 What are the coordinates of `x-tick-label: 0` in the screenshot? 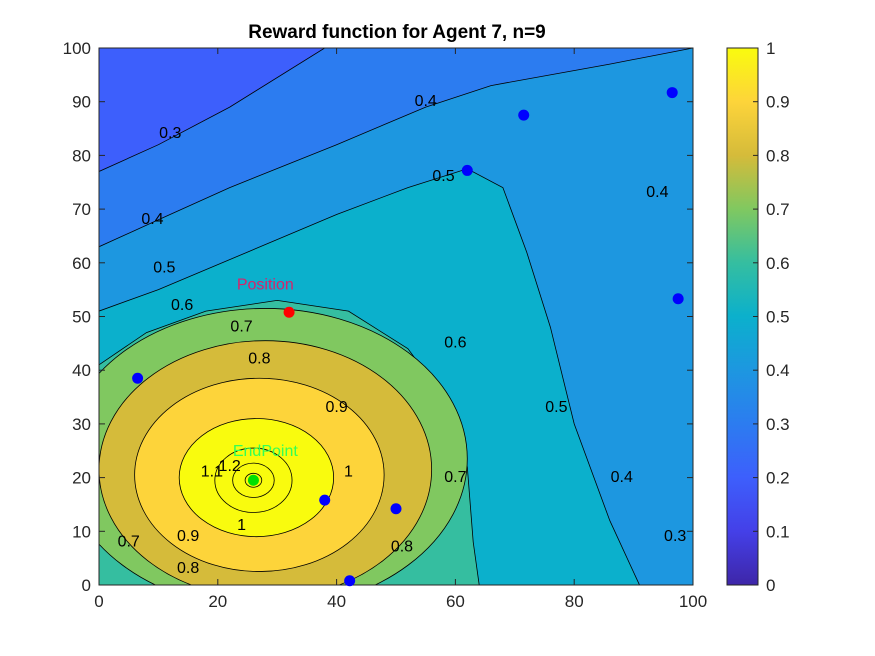 It's located at (98, 601).